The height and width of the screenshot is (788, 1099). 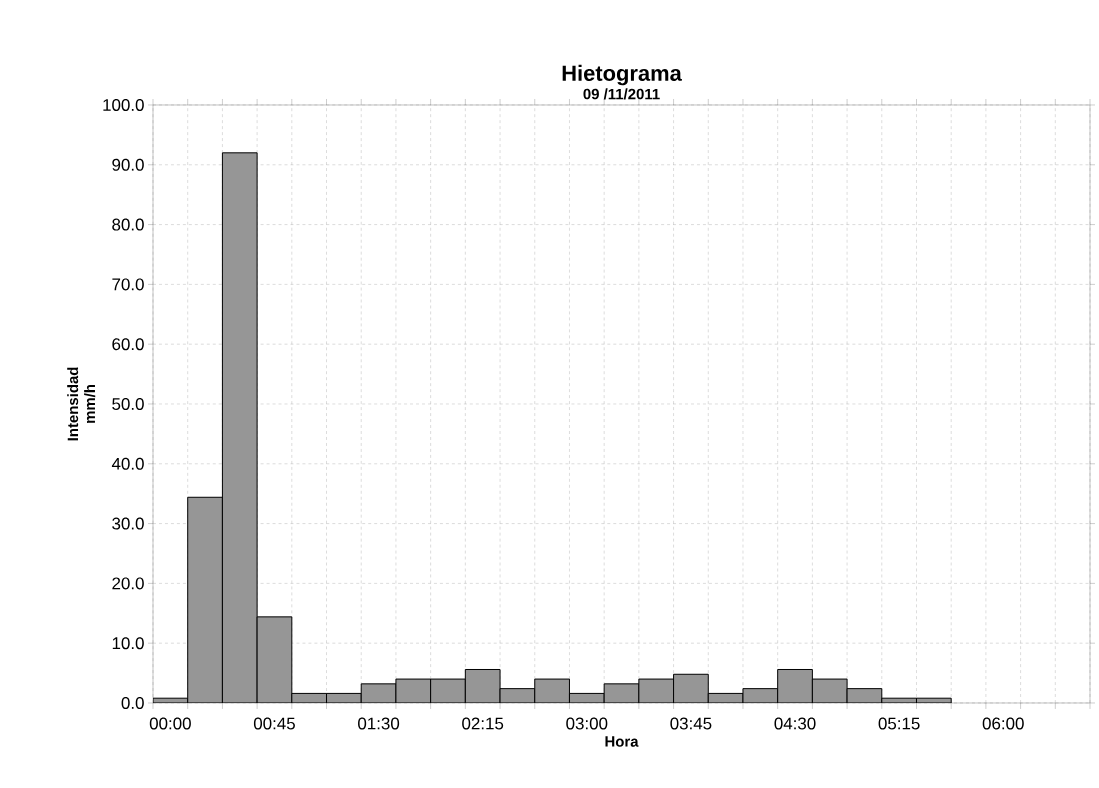 What do you see at coordinates (587, 723) in the screenshot?
I see `x-tick-label: 03:00` at bounding box center [587, 723].